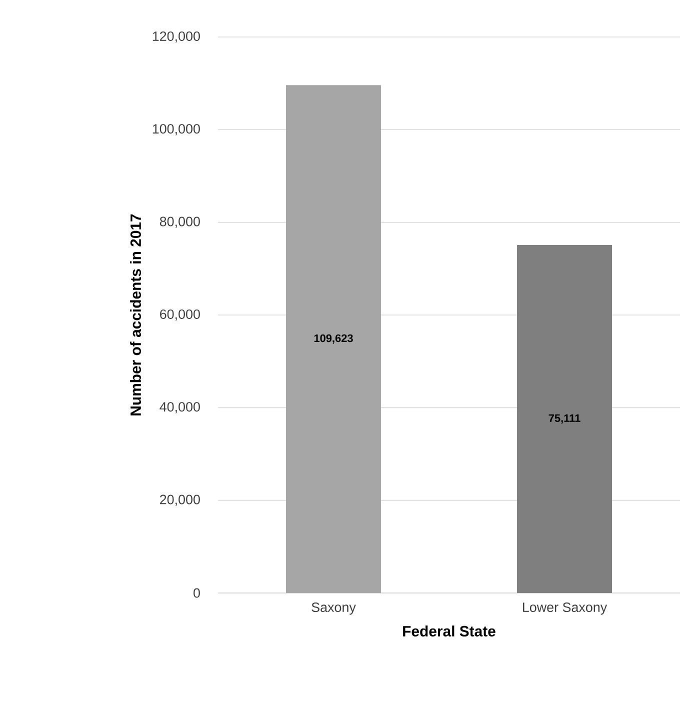 The height and width of the screenshot is (719, 691). Describe the element at coordinates (565, 608) in the screenshot. I see `x-tick-label: Lower Saxony` at that location.